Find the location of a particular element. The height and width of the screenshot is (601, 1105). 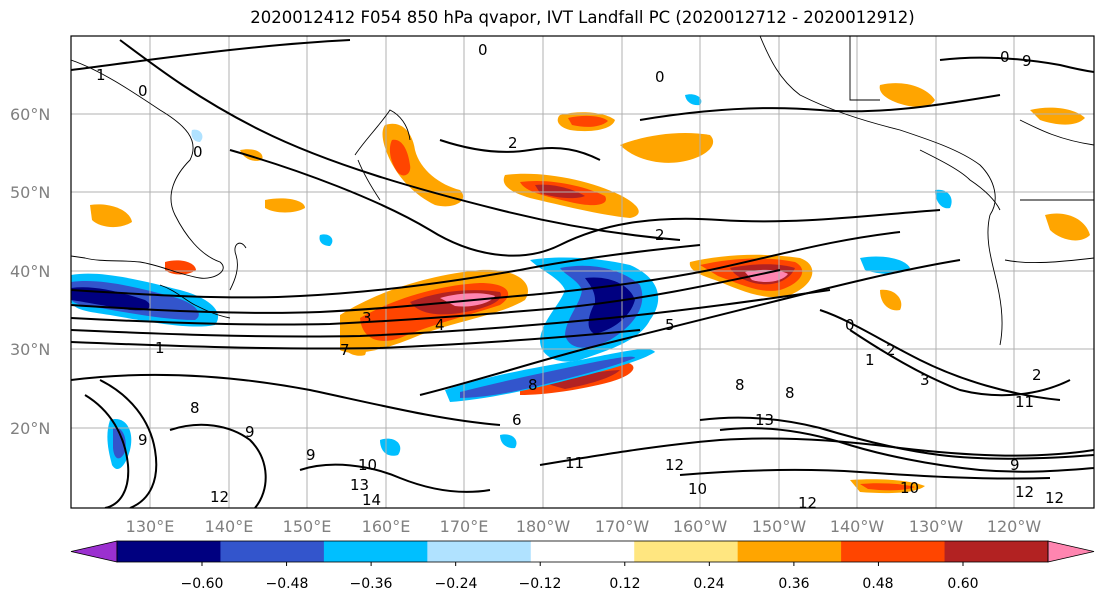

lon-label: 180°W is located at coordinates (543, 526).